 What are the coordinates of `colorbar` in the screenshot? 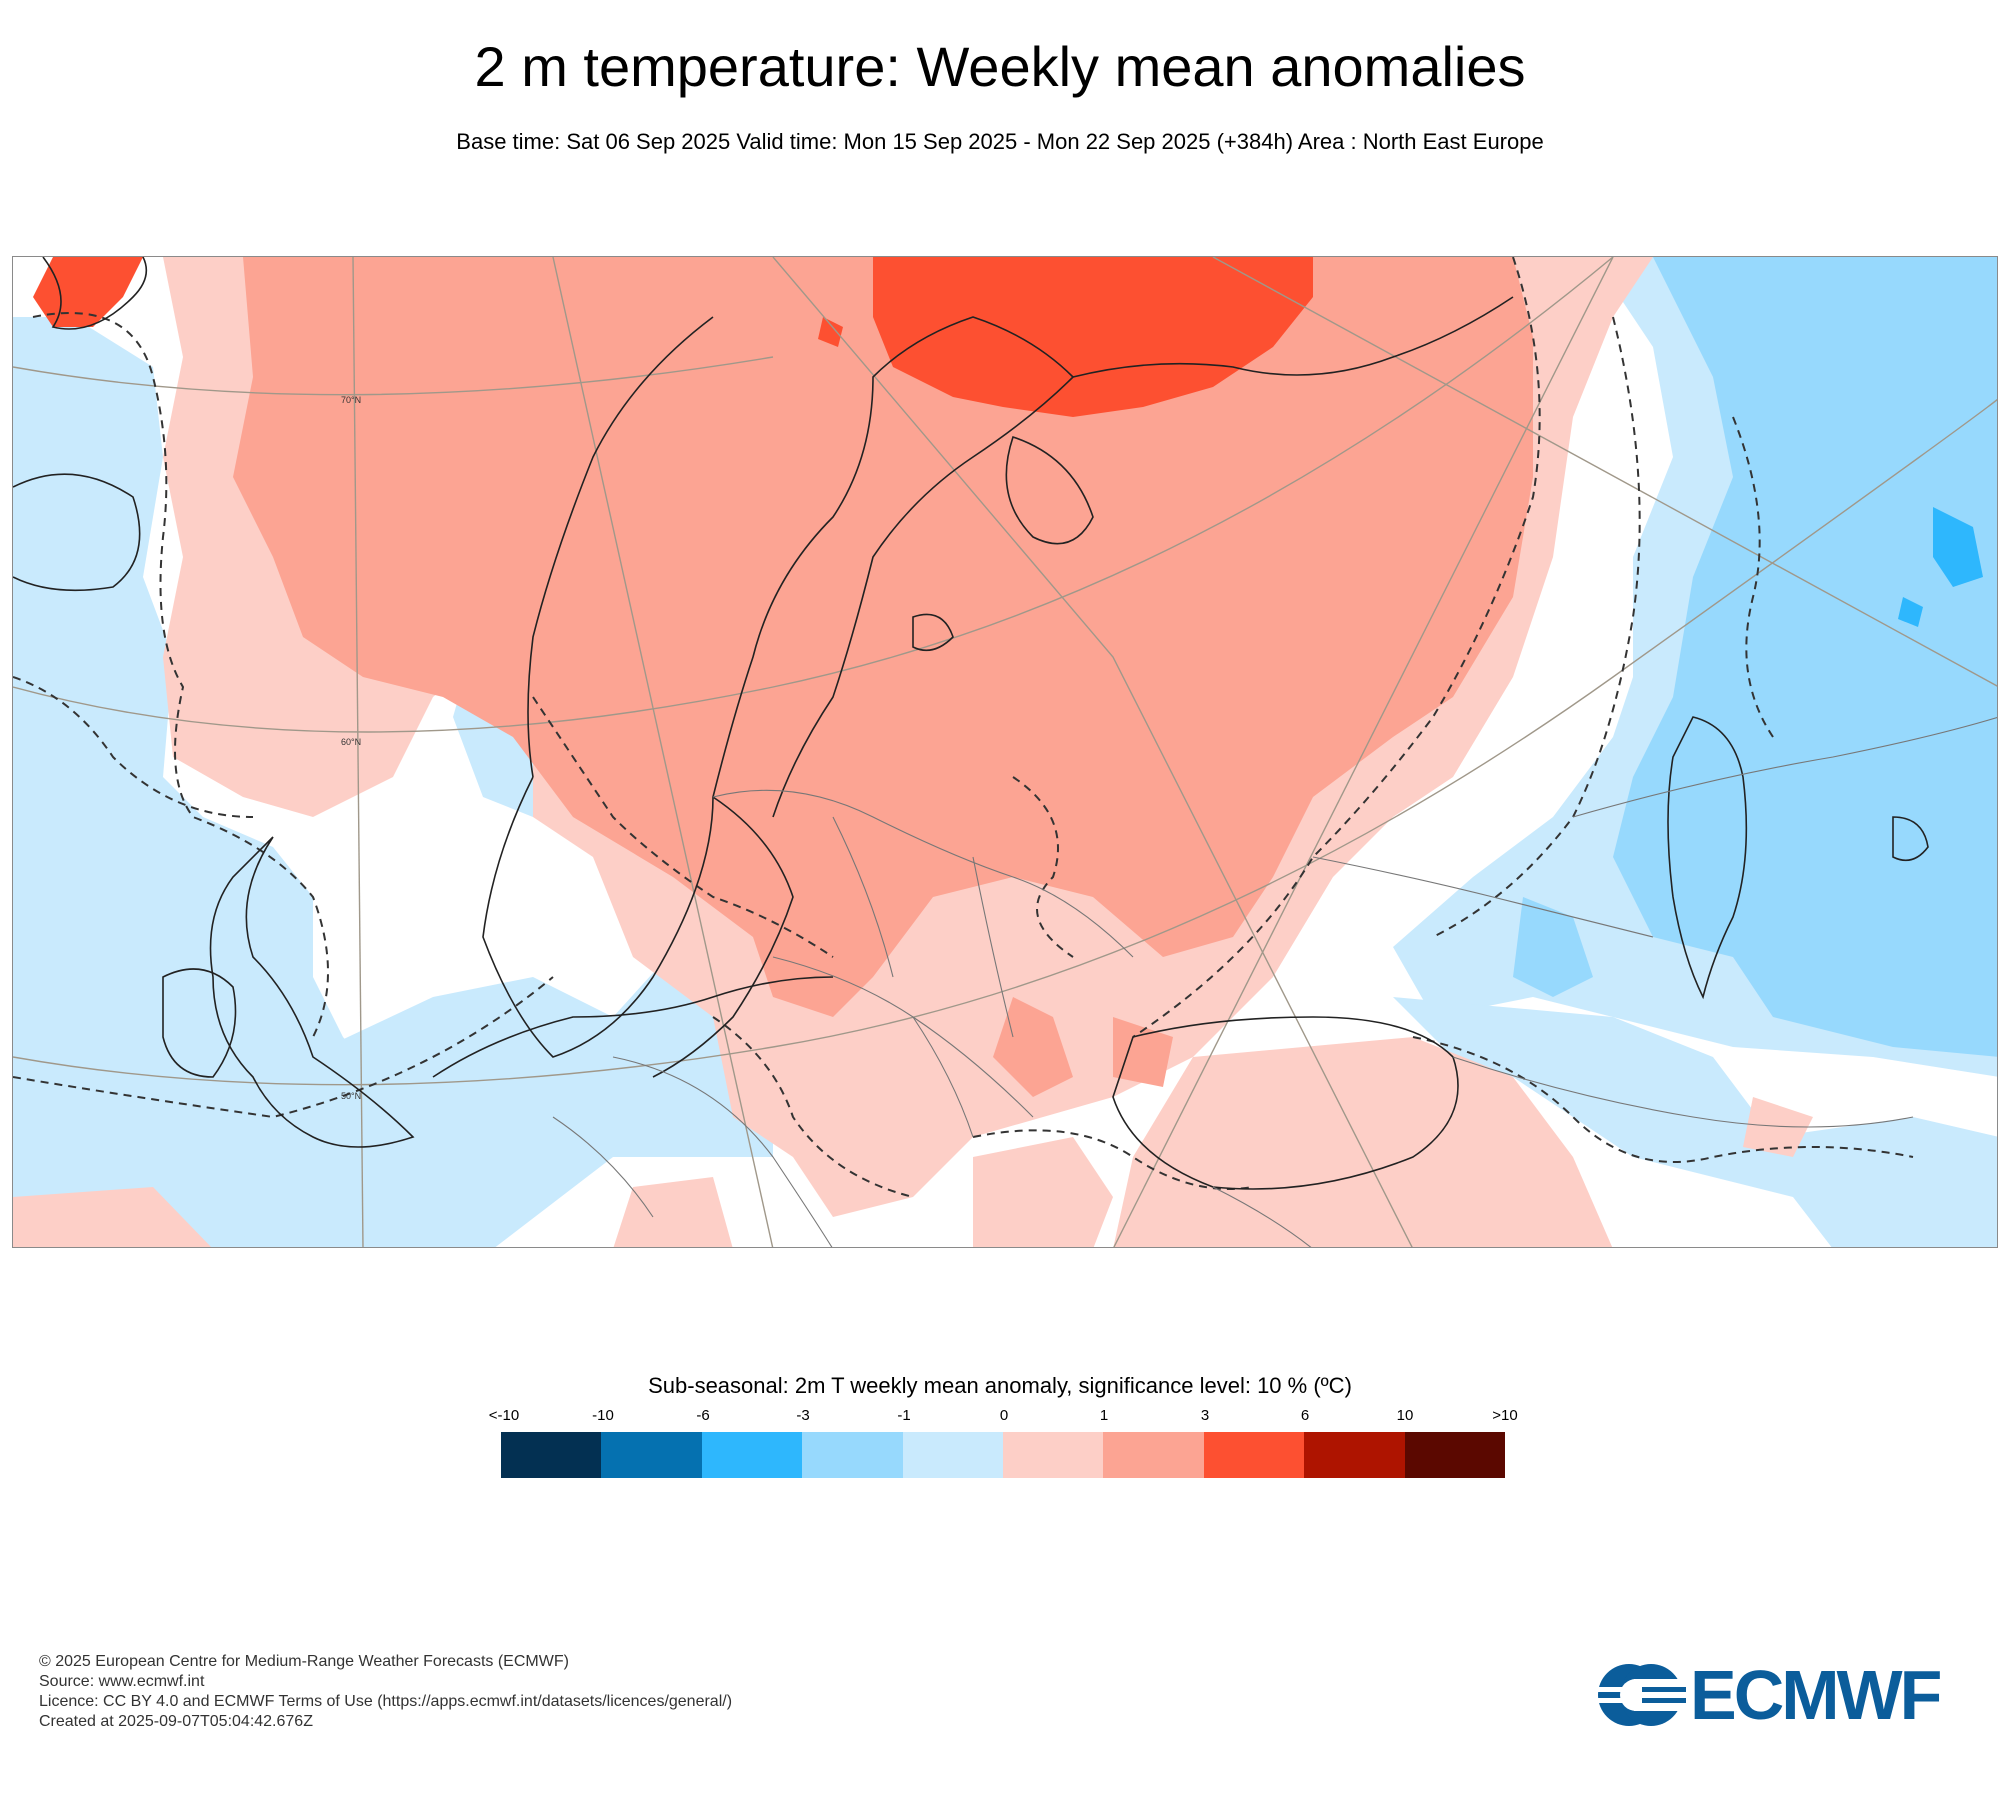 It's located at (1003, 1455).